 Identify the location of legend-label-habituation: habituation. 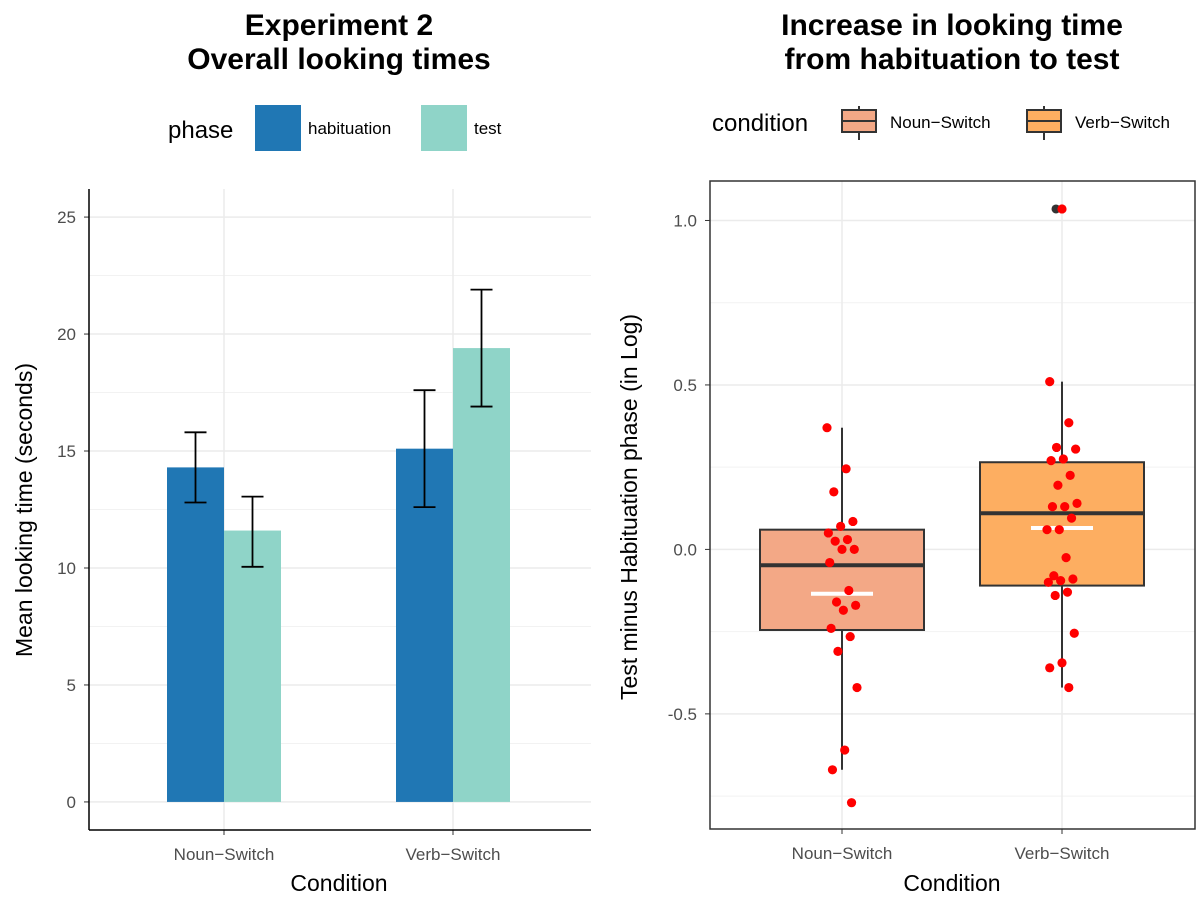
(349, 128).